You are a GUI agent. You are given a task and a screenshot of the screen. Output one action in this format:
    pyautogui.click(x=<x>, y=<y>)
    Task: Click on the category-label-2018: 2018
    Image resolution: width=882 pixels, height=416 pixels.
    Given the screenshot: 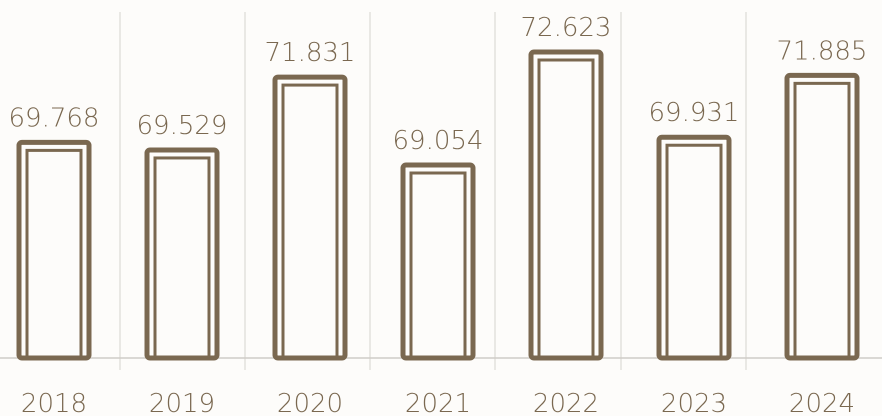 What is the action you would take?
    pyautogui.click(x=54, y=402)
    